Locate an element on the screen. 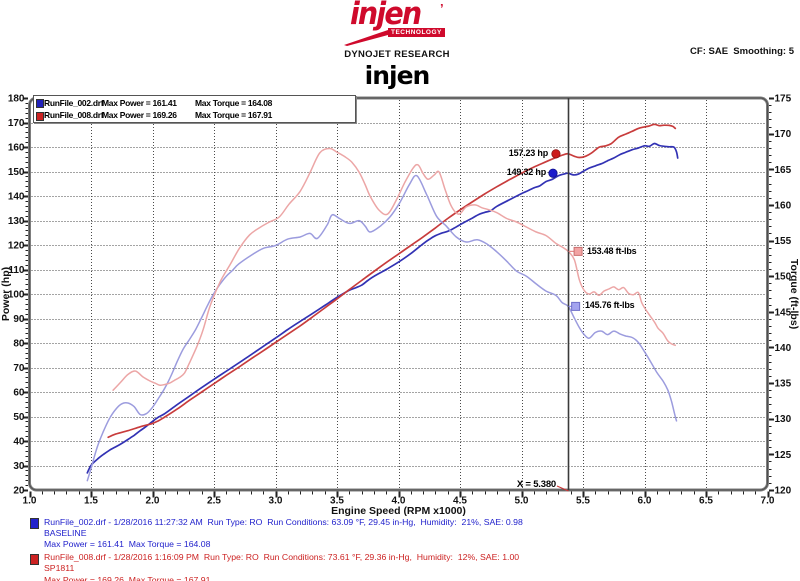 This screenshot has height=581, width=800. x-tick-label: 6.0 is located at coordinates (645, 501).